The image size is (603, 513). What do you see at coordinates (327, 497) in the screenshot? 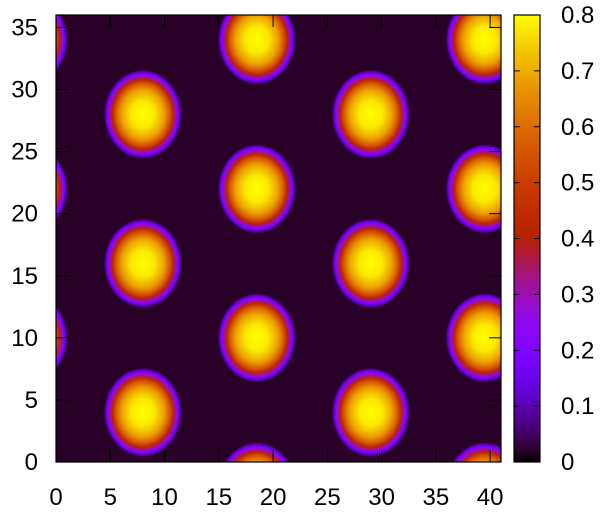
I see `x-tick-label: 25` at bounding box center [327, 497].